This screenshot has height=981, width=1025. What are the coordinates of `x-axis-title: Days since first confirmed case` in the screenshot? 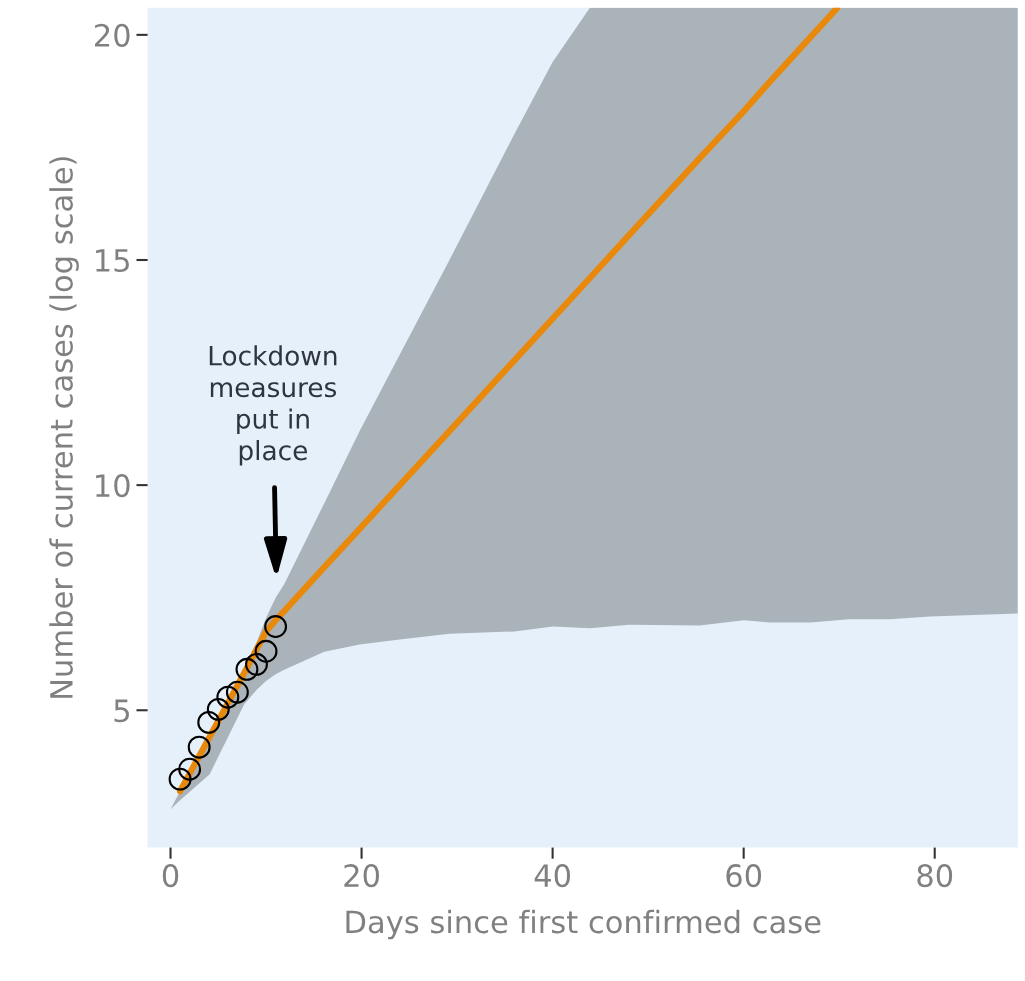 It's located at (583, 924).